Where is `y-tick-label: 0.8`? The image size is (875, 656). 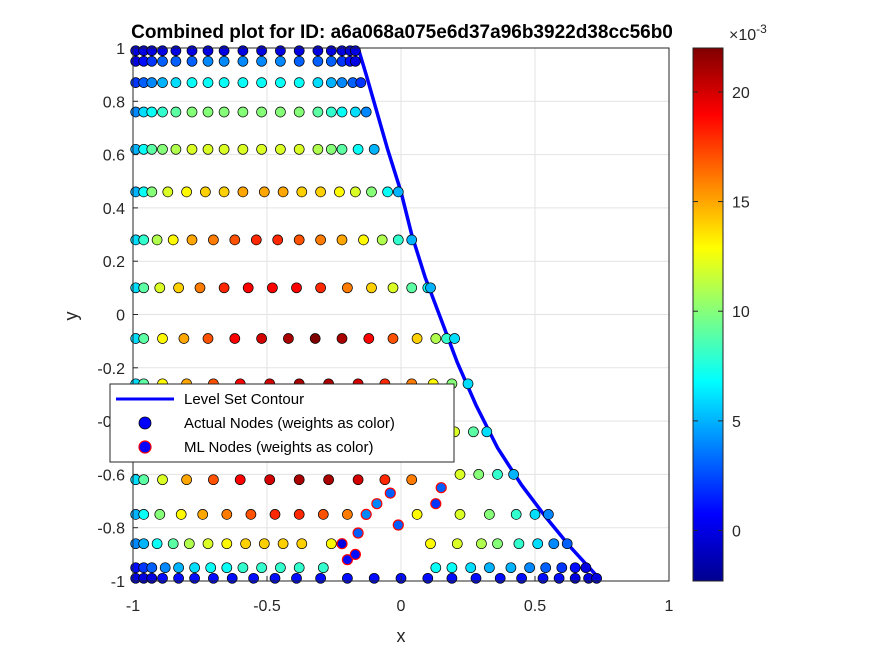
y-tick-label: 0.8 is located at coordinates (114, 102).